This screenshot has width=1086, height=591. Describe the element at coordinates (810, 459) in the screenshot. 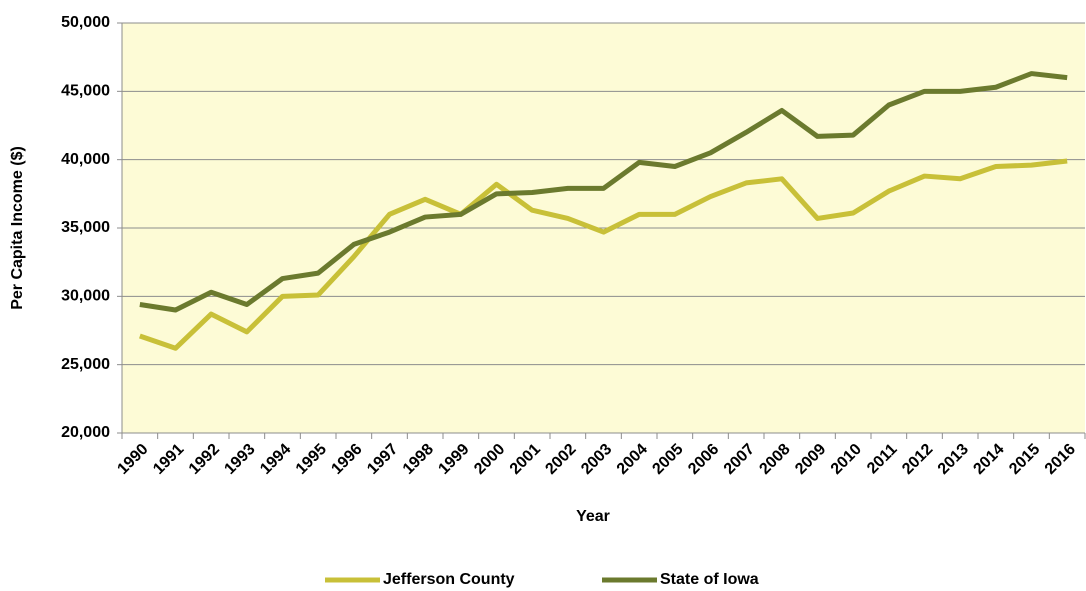

I see `x-tick-label: 2009` at that location.